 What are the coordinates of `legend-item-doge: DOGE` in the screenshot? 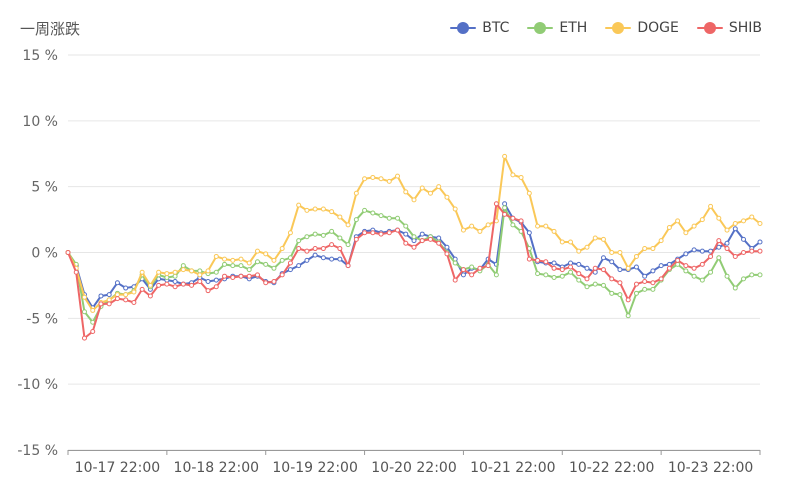 It's located at (642, 28).